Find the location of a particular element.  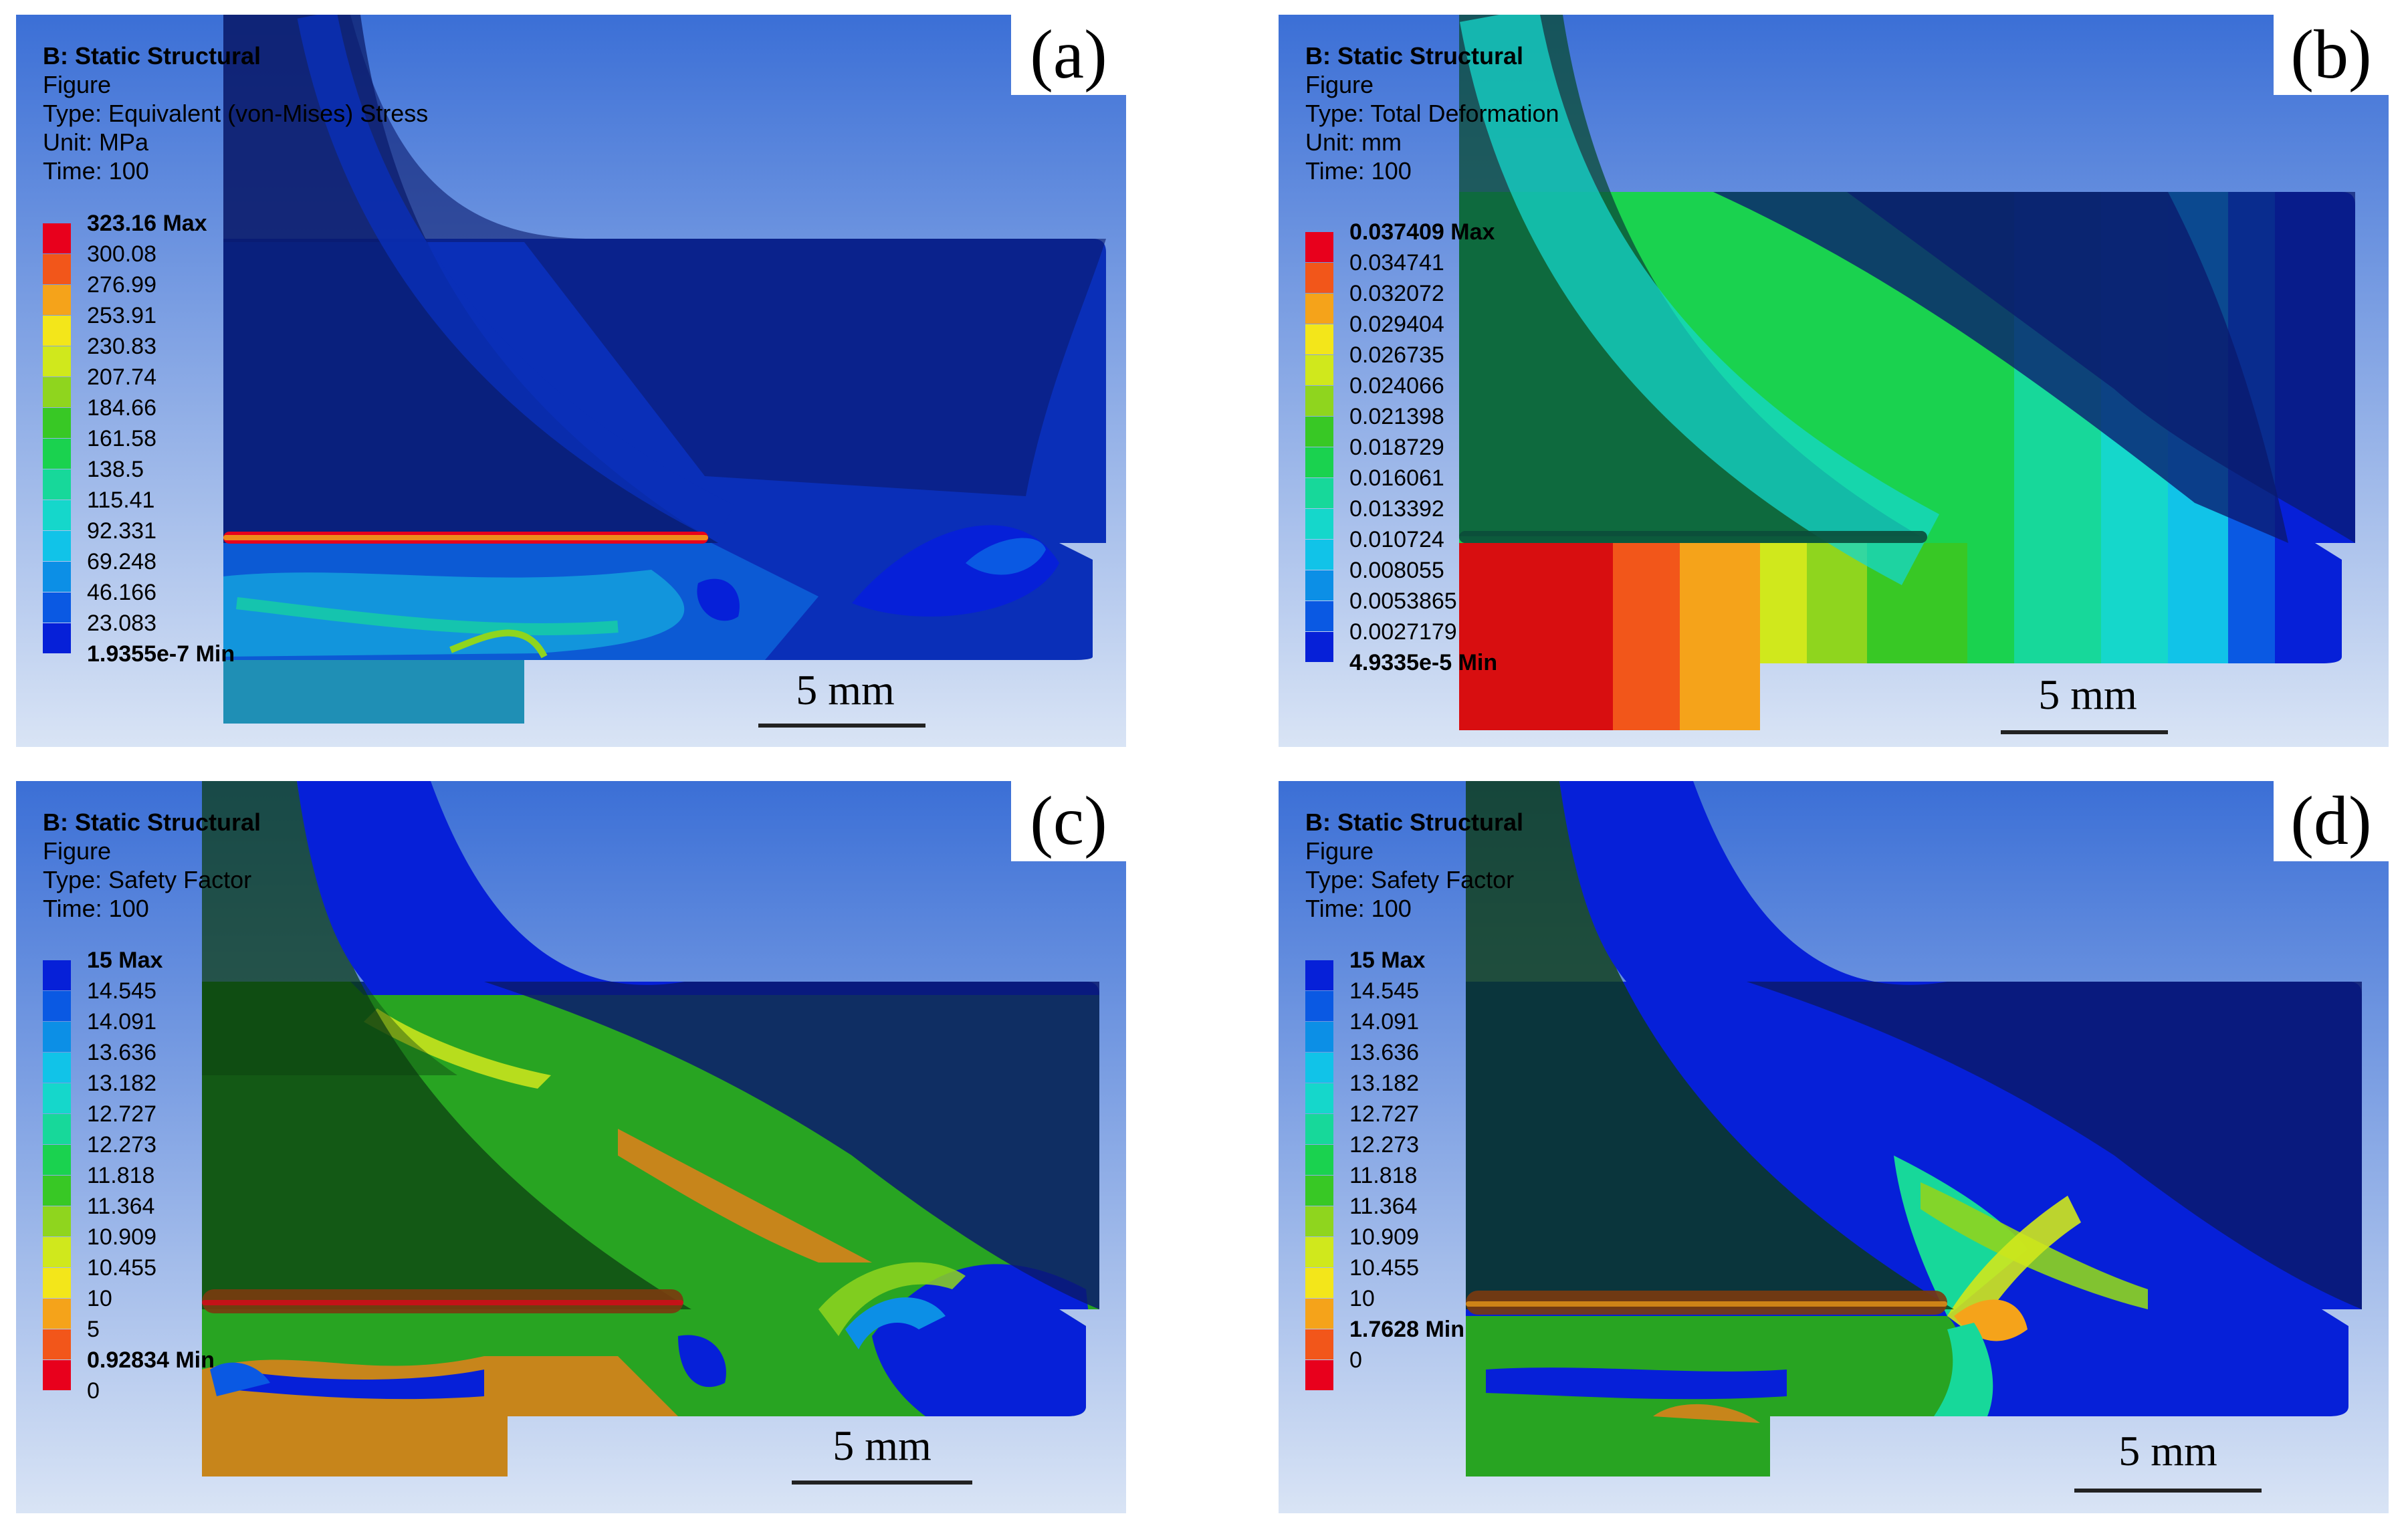

legend-value: 69.248 is located at coordinates (121, 561).